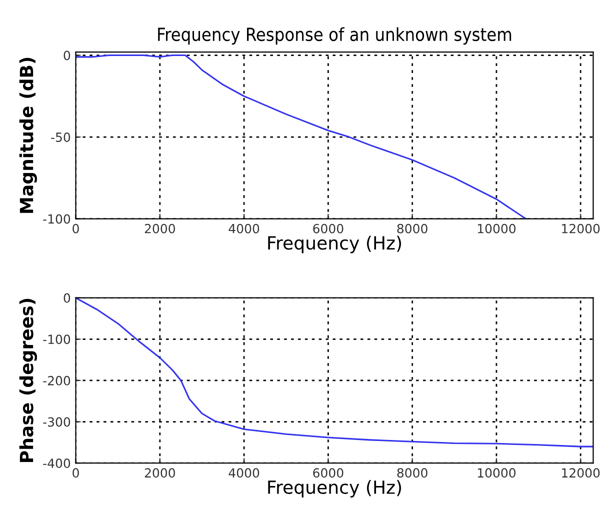 The height and width of the screenshot is (510, 616). I want to click on y-tick-label: -300, so click(56, 422).